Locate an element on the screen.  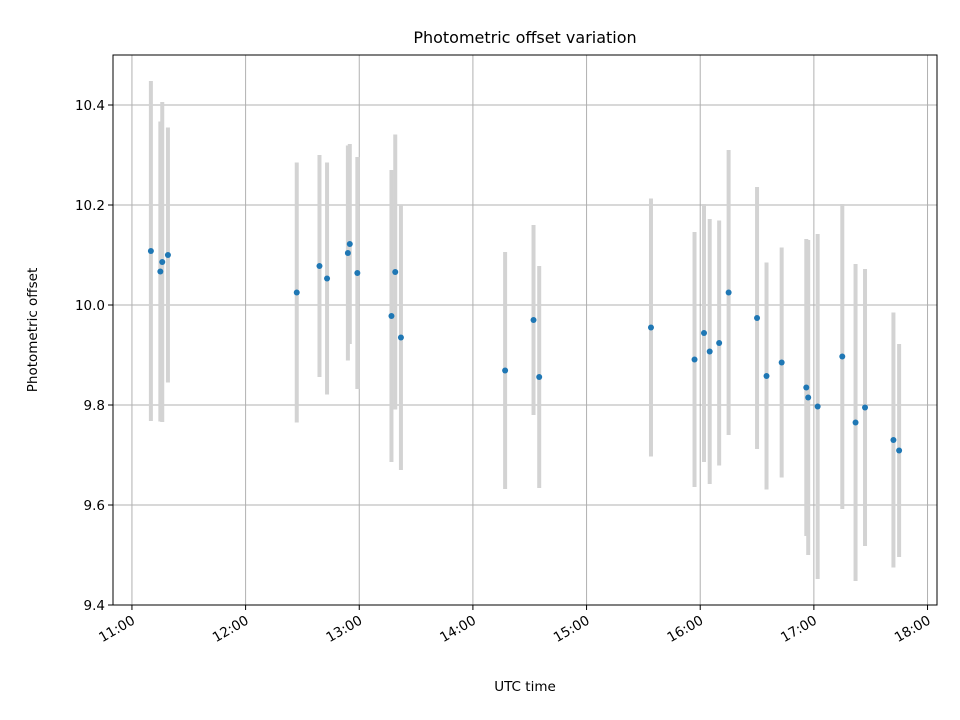
y-tick-label: 10.2 is located at coordinates (90, 206).